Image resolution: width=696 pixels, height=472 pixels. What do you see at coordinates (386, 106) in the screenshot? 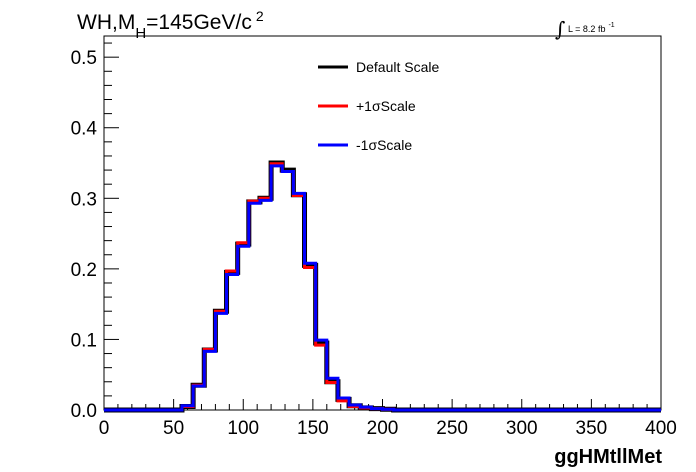
I see `legend-label: +1σScale` at bounding box center [386, 106].